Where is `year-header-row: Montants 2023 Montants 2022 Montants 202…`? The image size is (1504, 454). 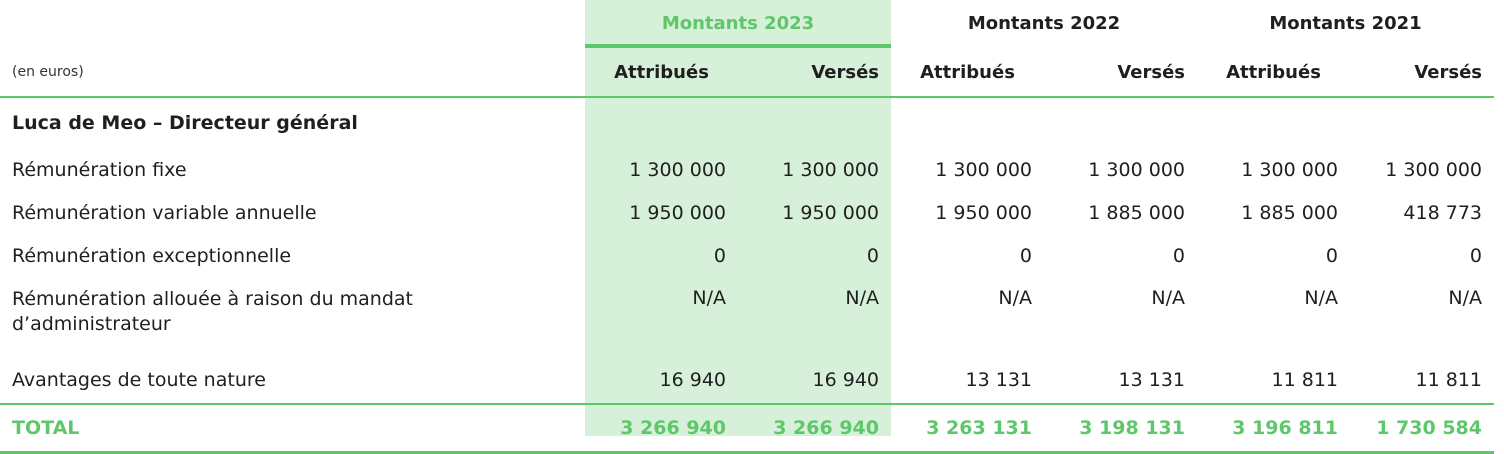
year-header-row: Montants 2023 Montants 2022 Montants 202… is located at coordinates (747, 24).